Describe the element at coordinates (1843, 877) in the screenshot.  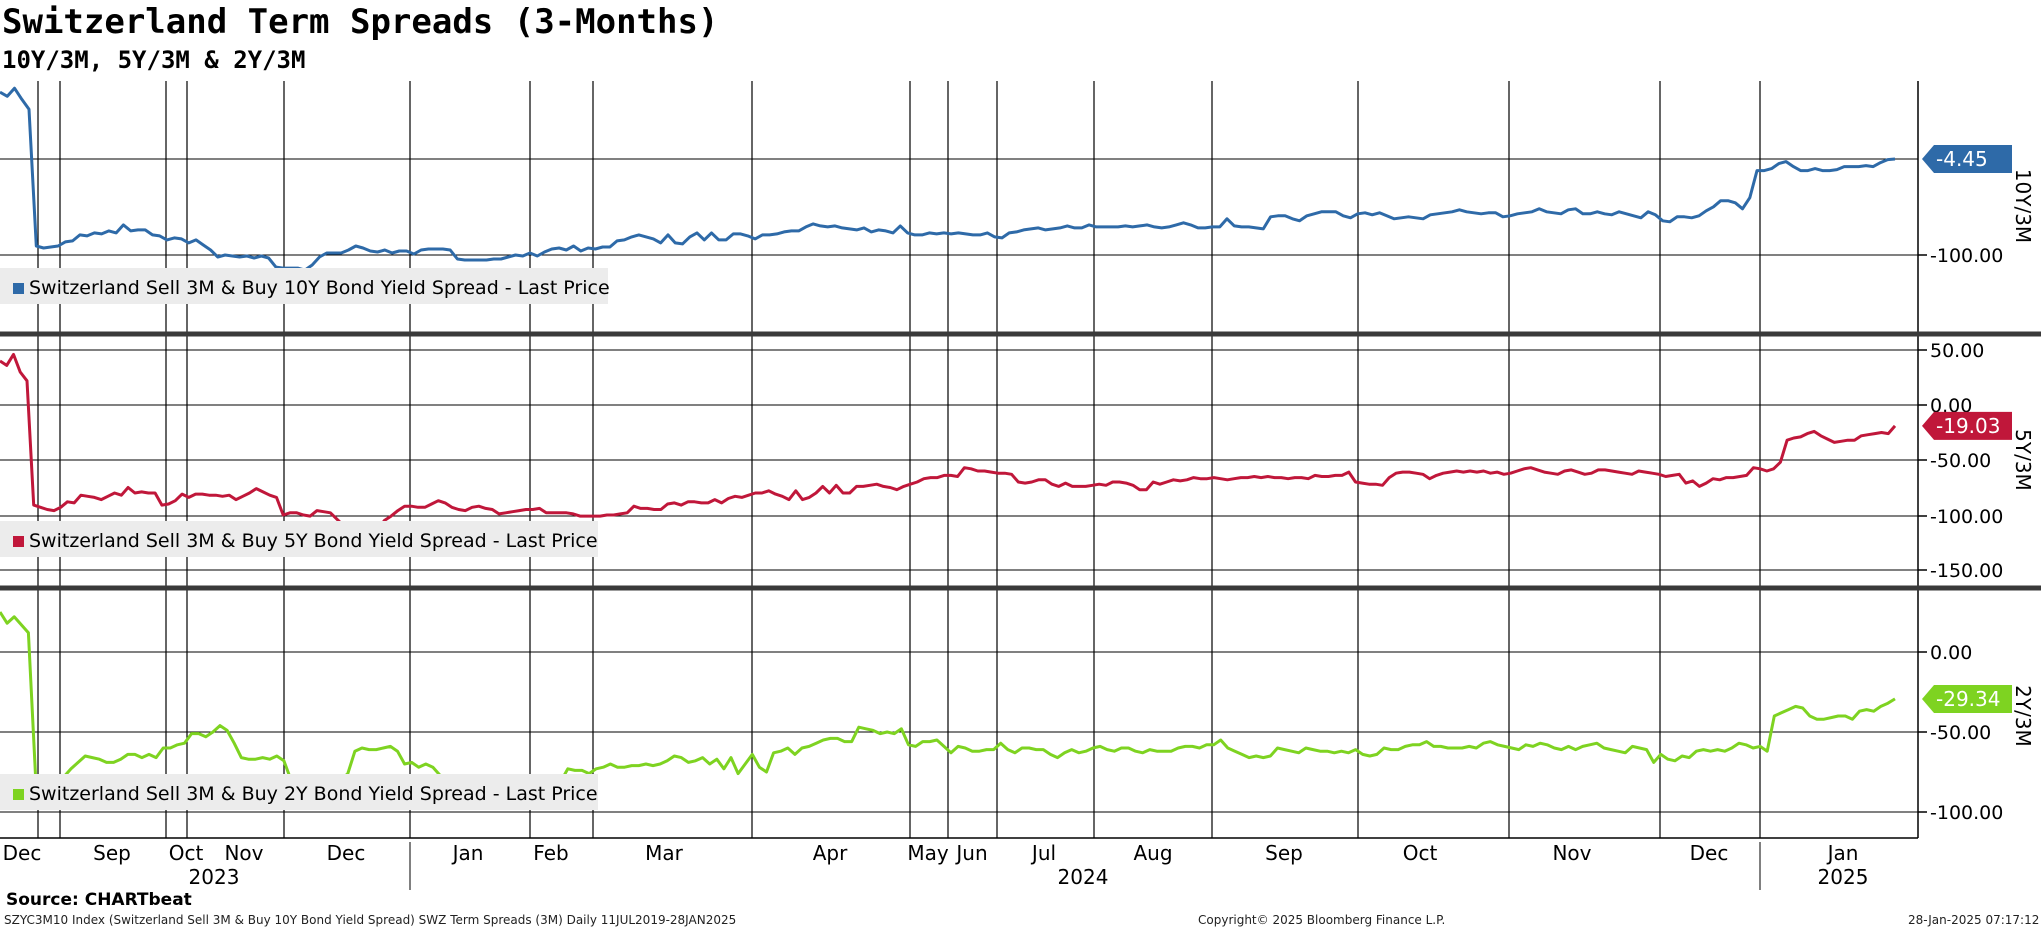
I see `x-year-label-2: 2025` at that location.